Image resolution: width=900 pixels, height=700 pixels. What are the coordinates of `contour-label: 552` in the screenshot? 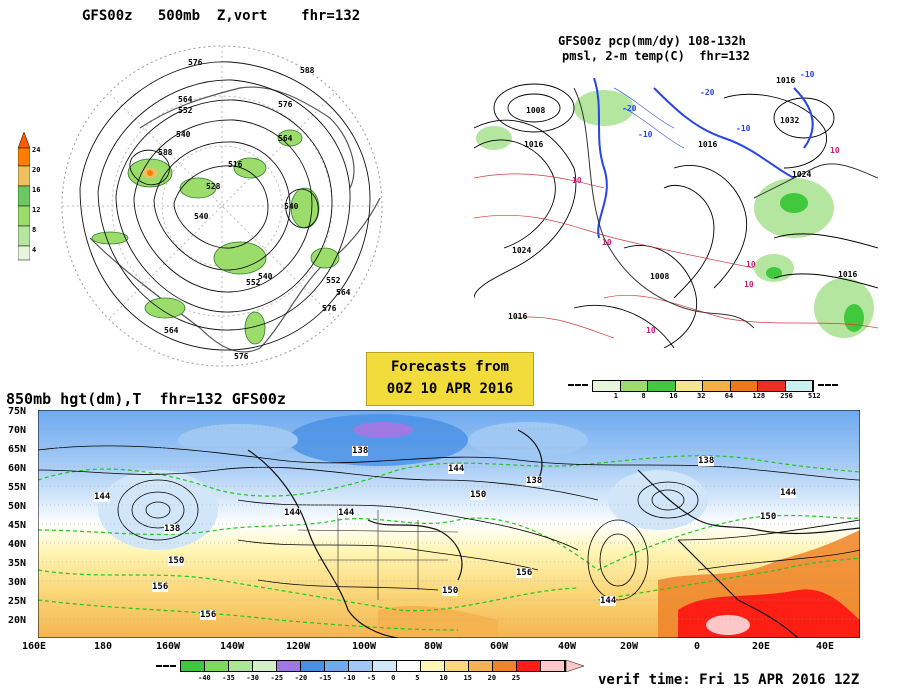 It's located at (185, 110).